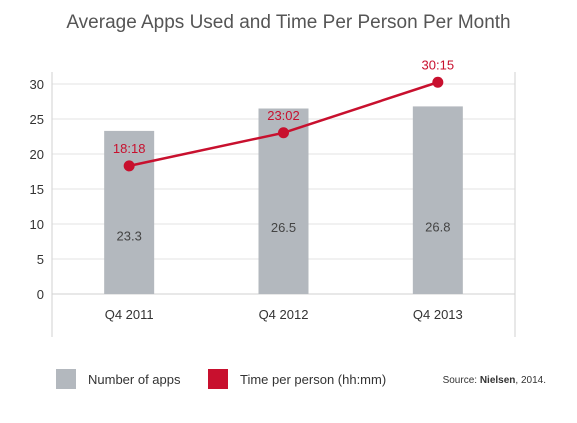  Describe the element at coordinates (437, 226) in the screenshot. I see `bar-value-label: 26.8` at that location.